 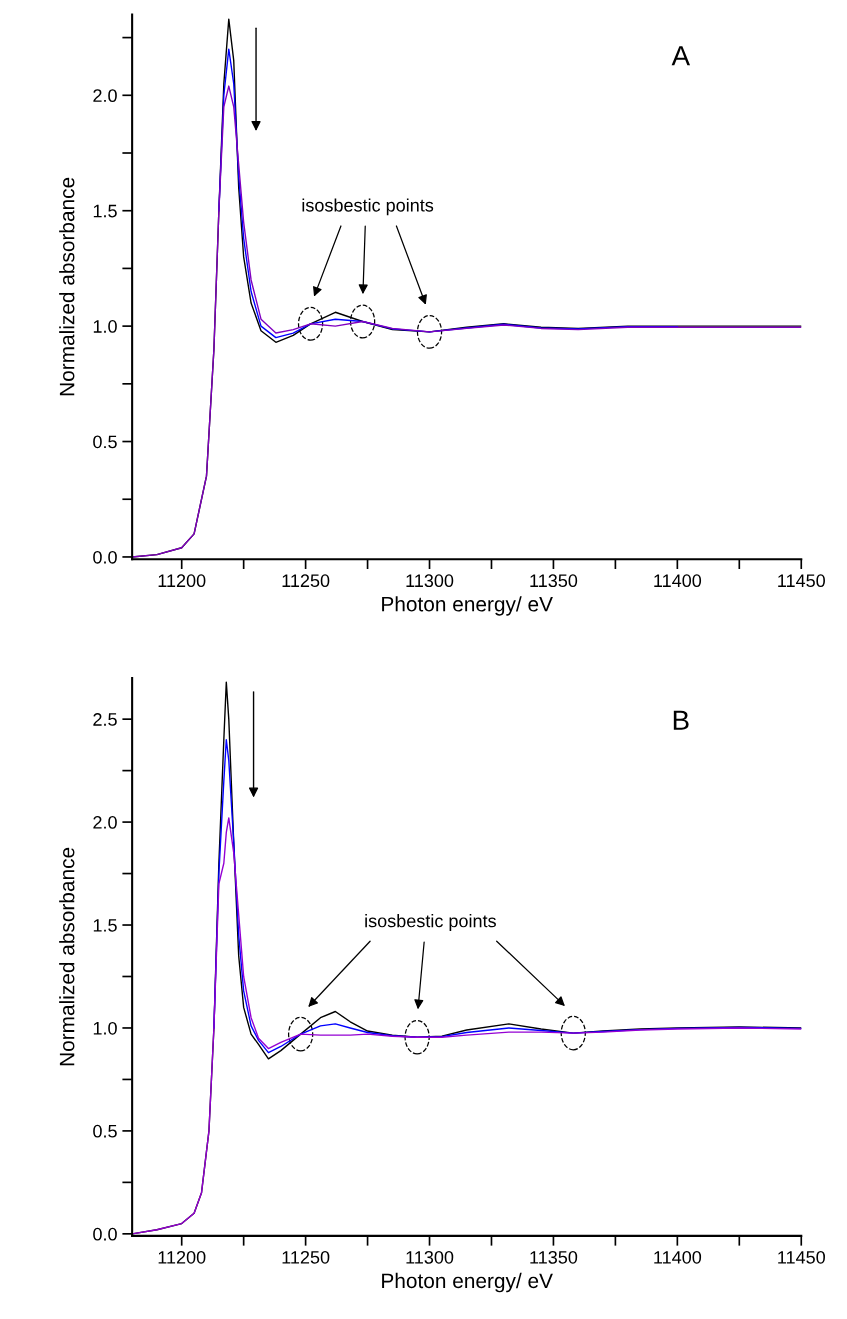 What do you see at coordinates (105, 719) in the screenshot?
I see `y-tick-label: 2.5` at bounding box center [105, 719].